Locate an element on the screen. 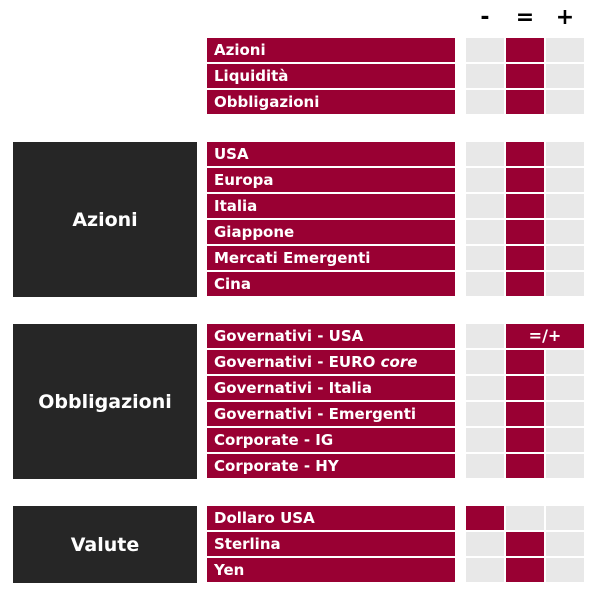 The image size is (593, 595). row-label: Cina is located at coordinates (331, 284).